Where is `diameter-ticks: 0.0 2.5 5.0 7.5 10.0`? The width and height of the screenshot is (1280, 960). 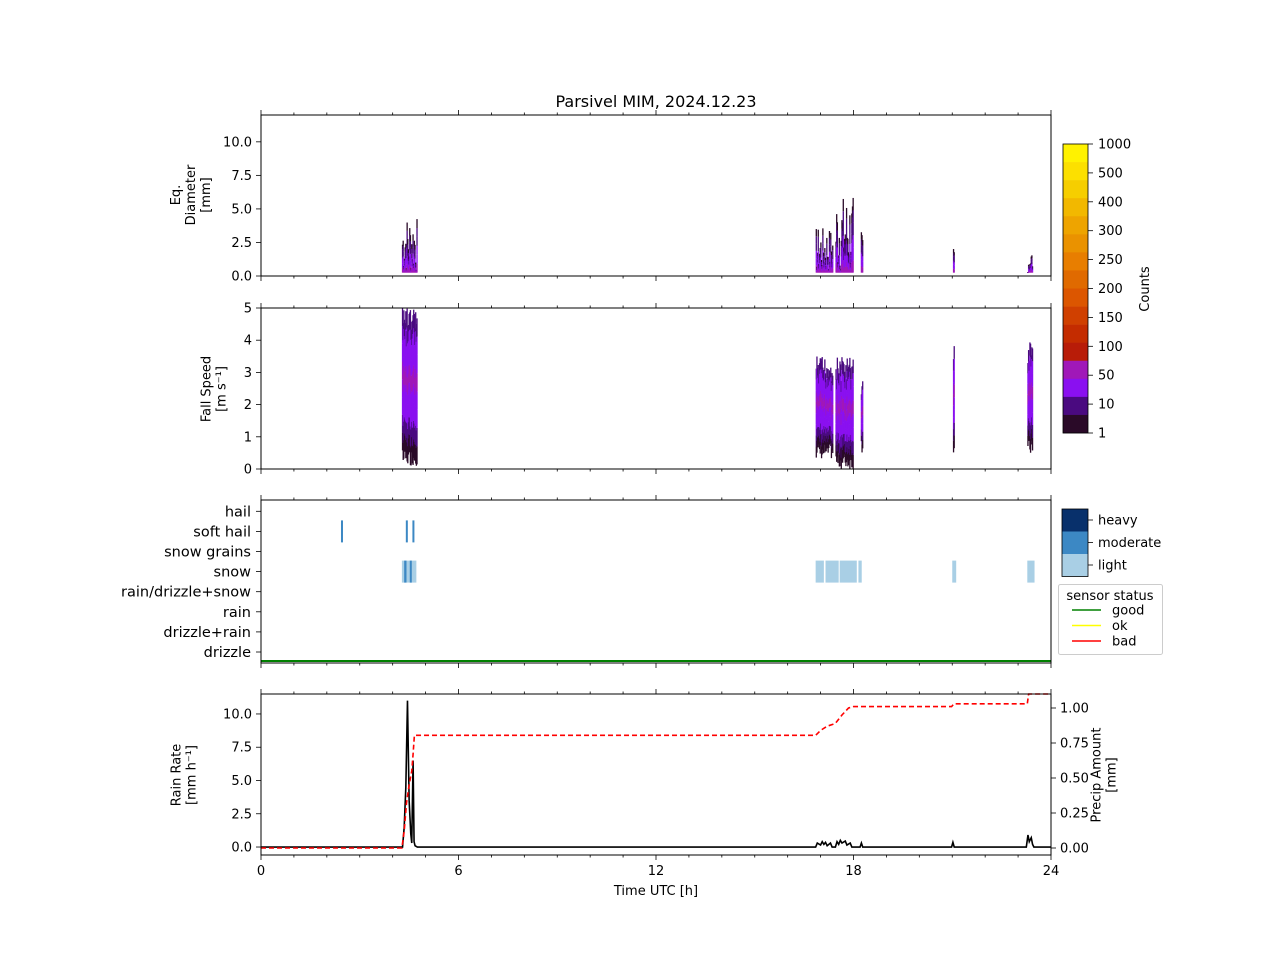
diameter-ticks: 0.0 2.5 5.0 7.5 10.0 is located at coordinates (637, 197).